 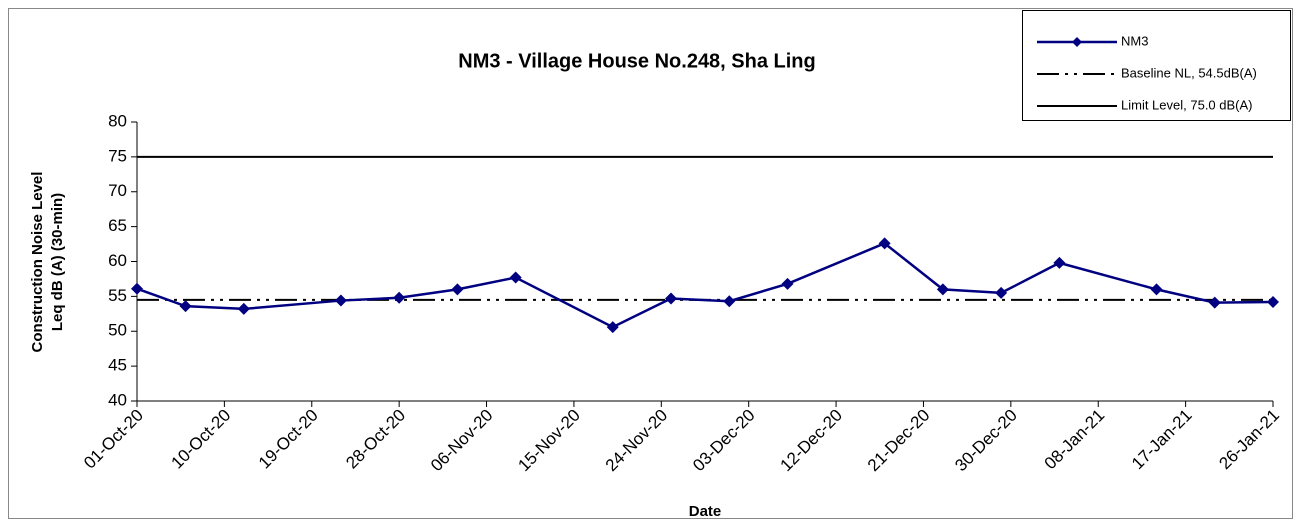 What do you see at coordinates (37, 262) in the screenshot?
I see `y-axis-label: Construction Noise Level` at bounding box center [37, 262].